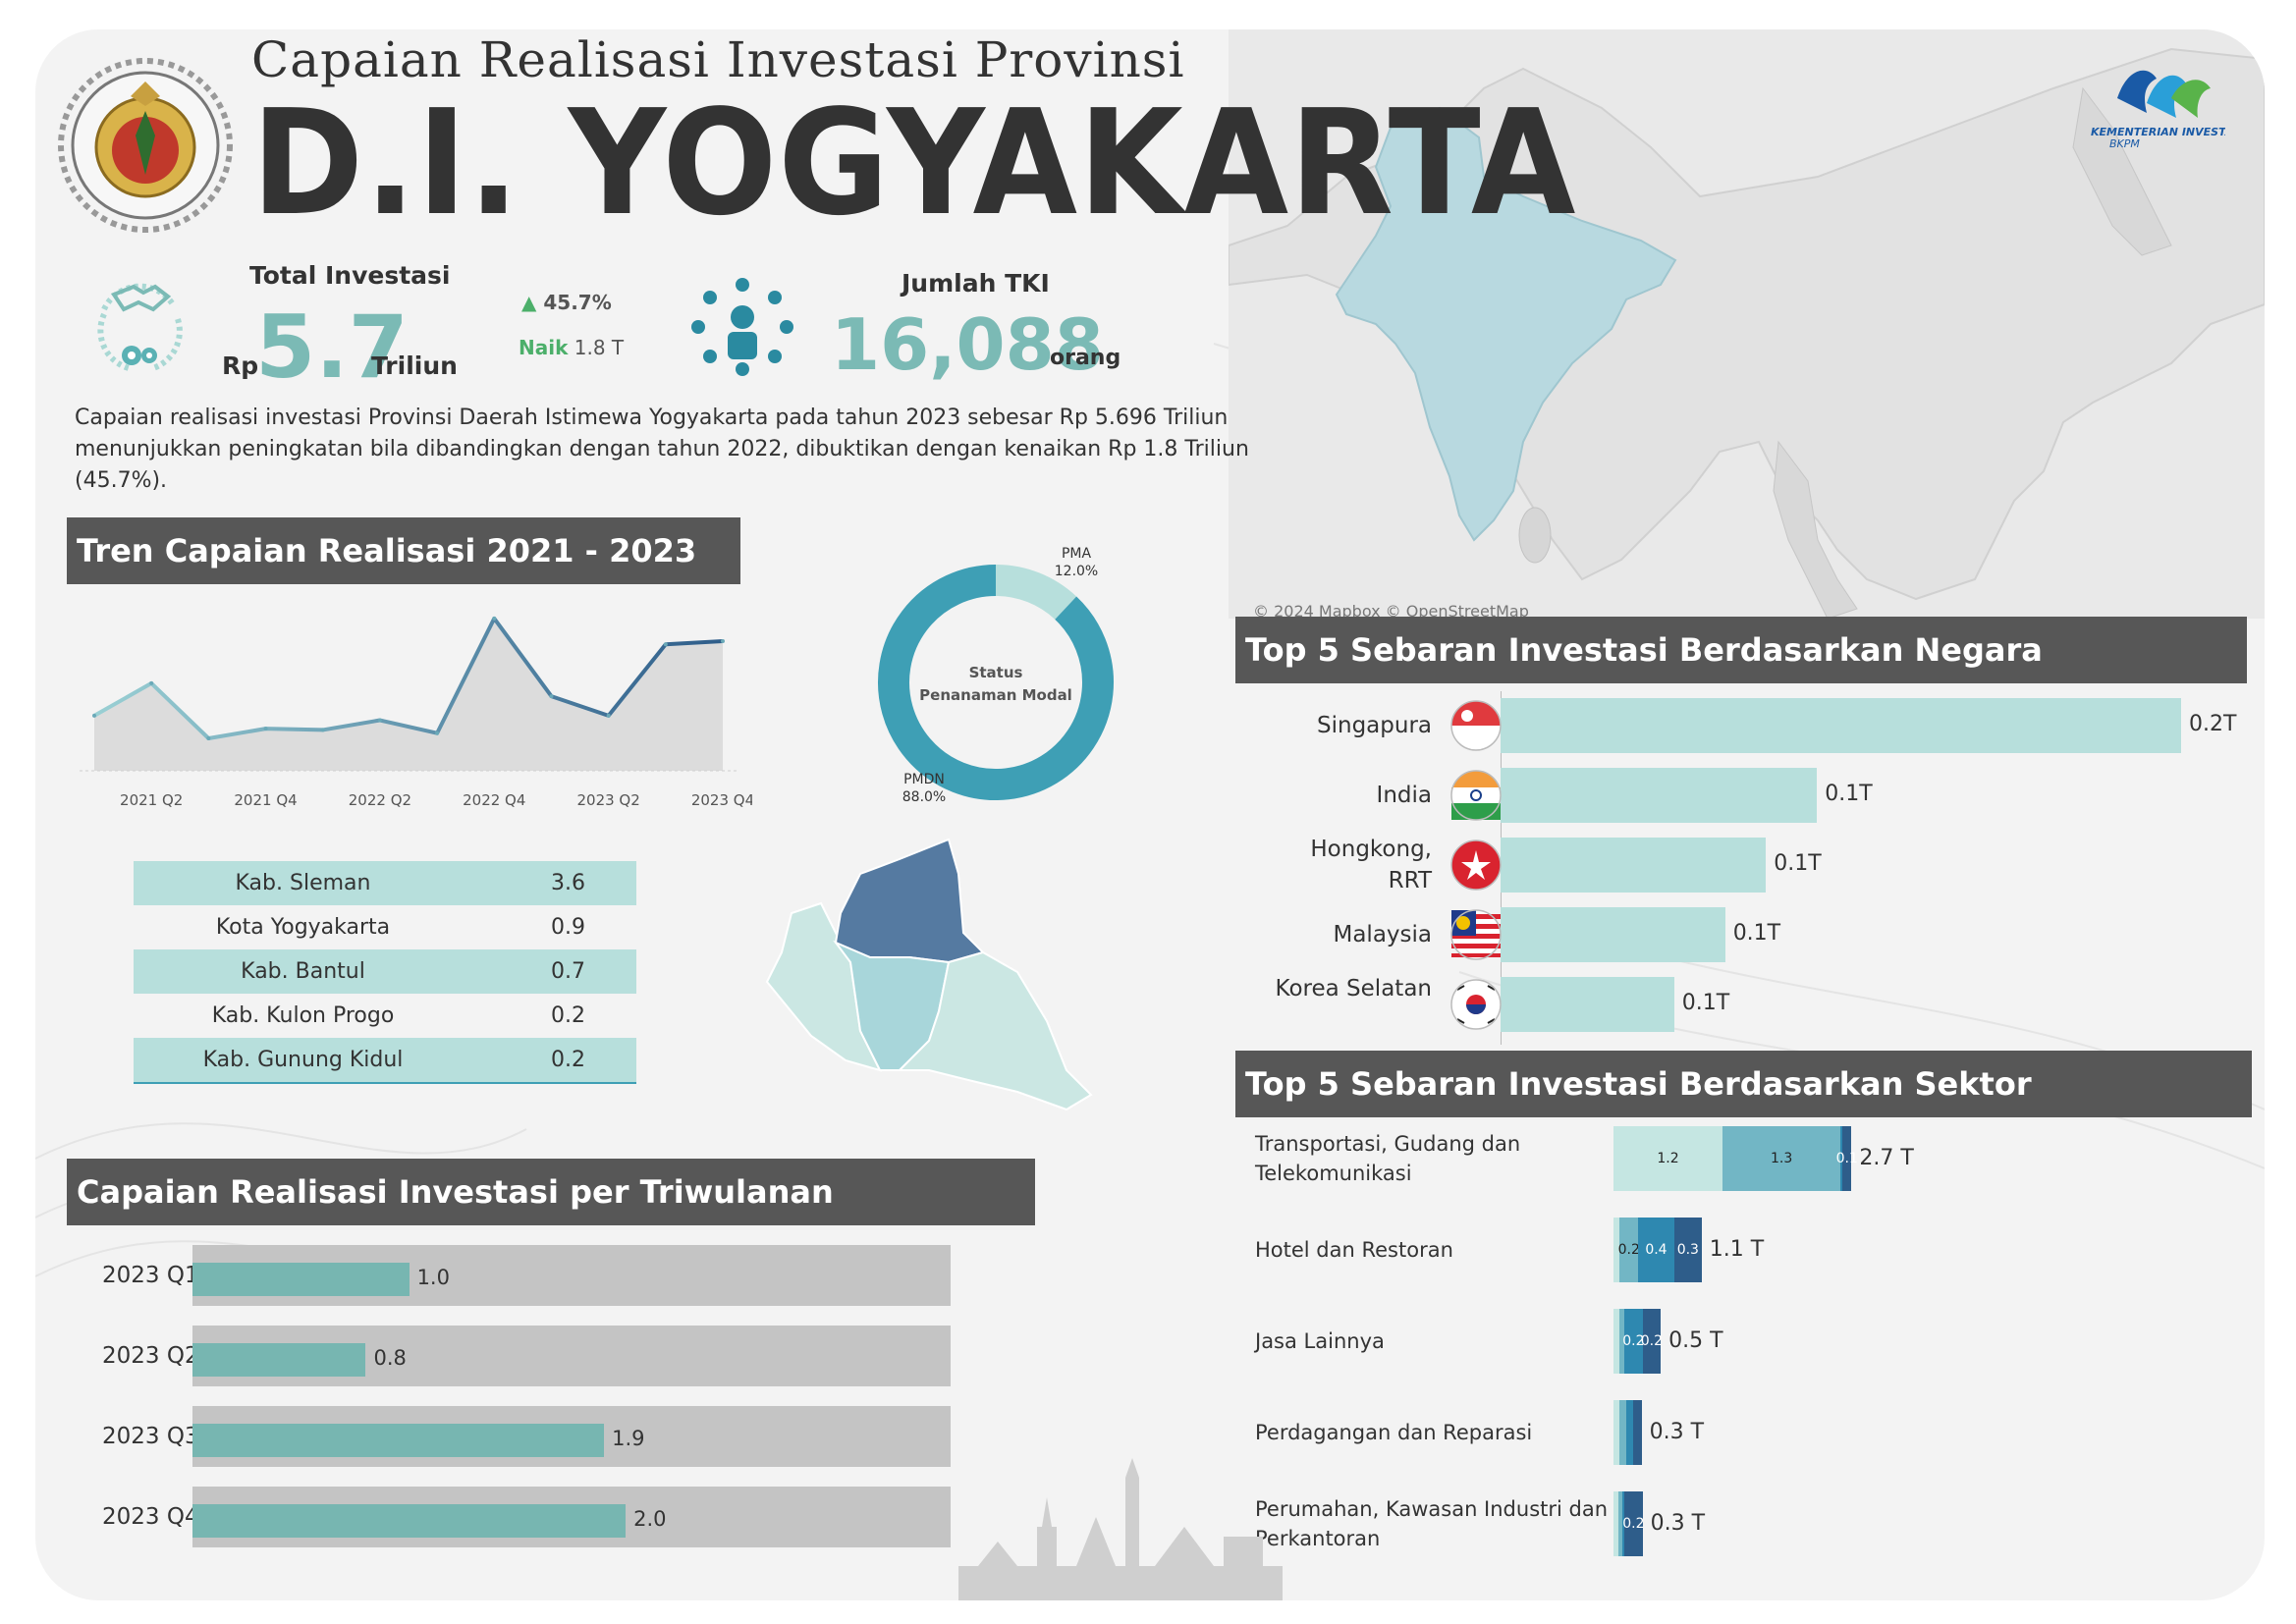 This screenshot has height=1624, width=2296. I want to click on sector-bar-segment: 0.4, so click(1655, 1250).